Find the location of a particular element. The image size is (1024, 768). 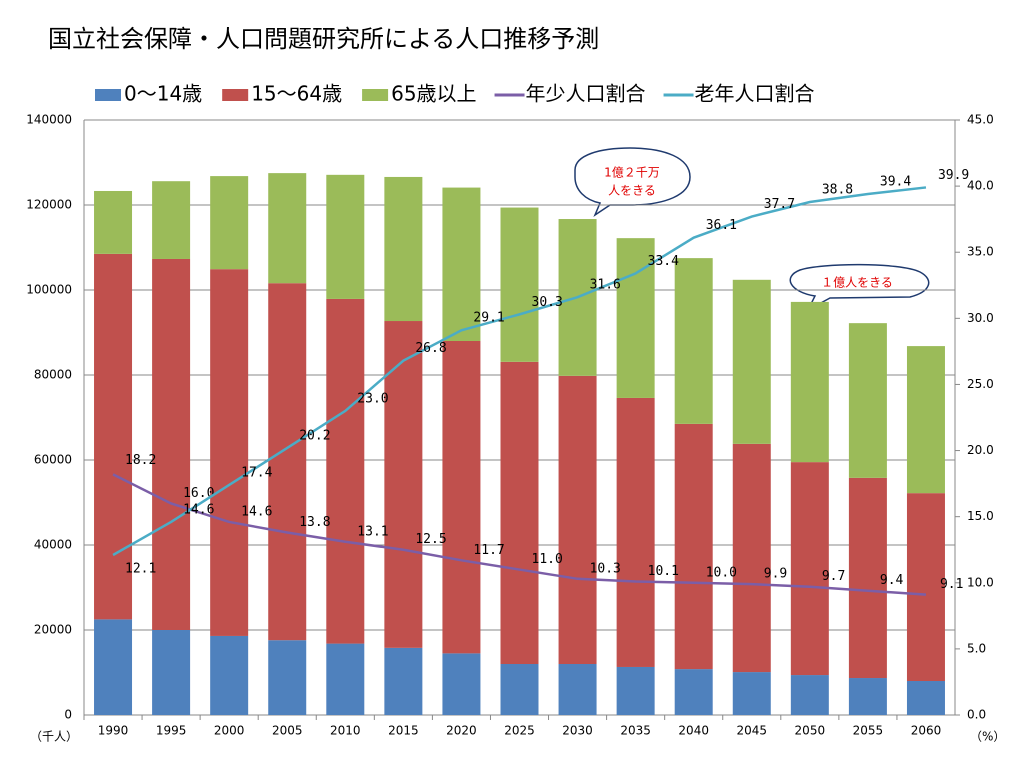

callout-text: 人をきる is located at coordinates (632, 191).